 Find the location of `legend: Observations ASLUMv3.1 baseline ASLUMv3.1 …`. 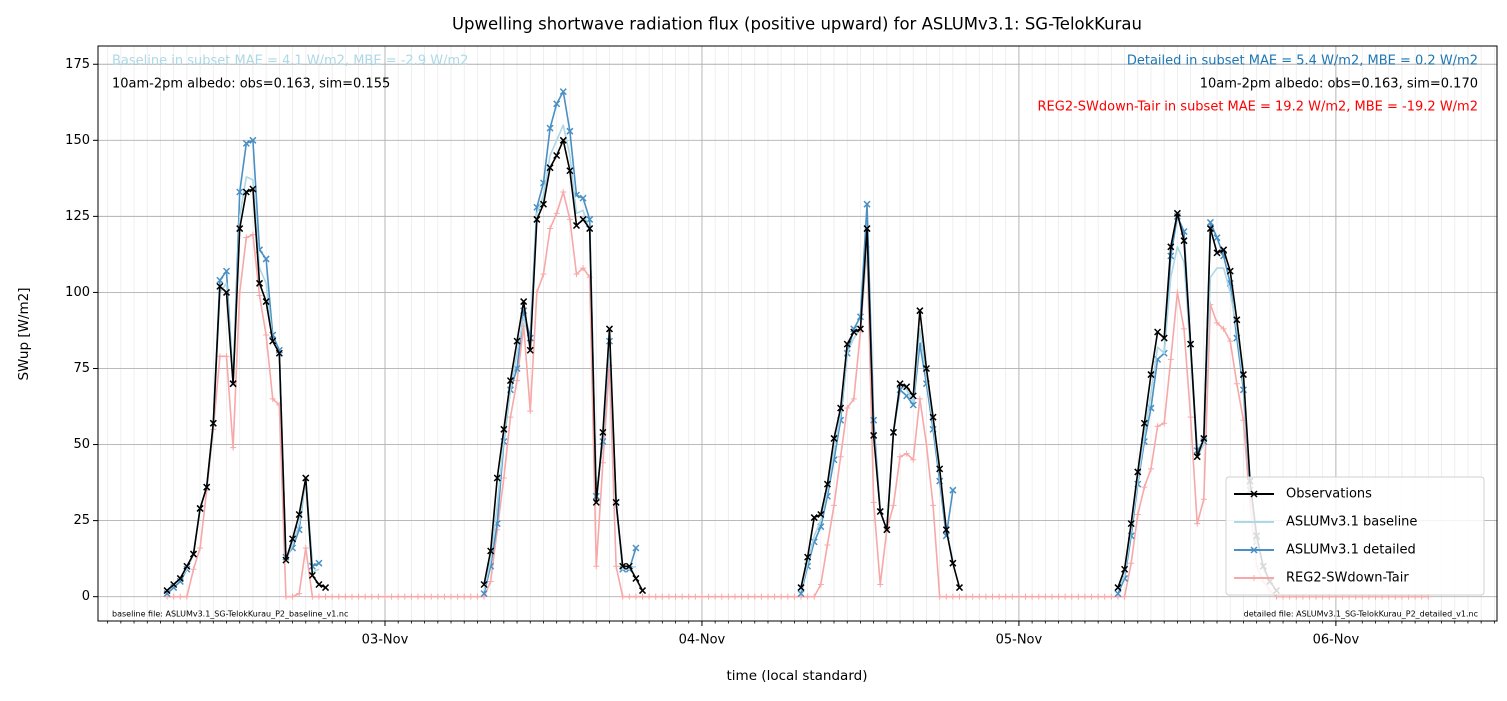

legend: Observations ASLUMv3.1 baseline ASLUMv3.1 … is located at coordinates (1355, 536).